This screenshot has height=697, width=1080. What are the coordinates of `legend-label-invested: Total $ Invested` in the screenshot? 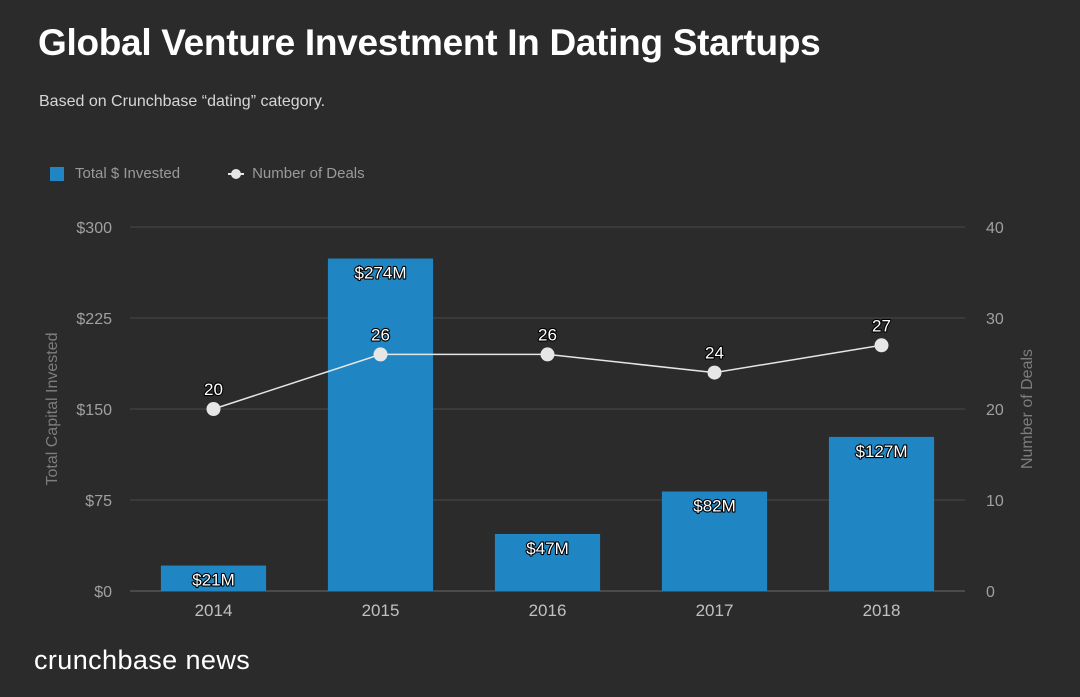 It's located at (128, 173).